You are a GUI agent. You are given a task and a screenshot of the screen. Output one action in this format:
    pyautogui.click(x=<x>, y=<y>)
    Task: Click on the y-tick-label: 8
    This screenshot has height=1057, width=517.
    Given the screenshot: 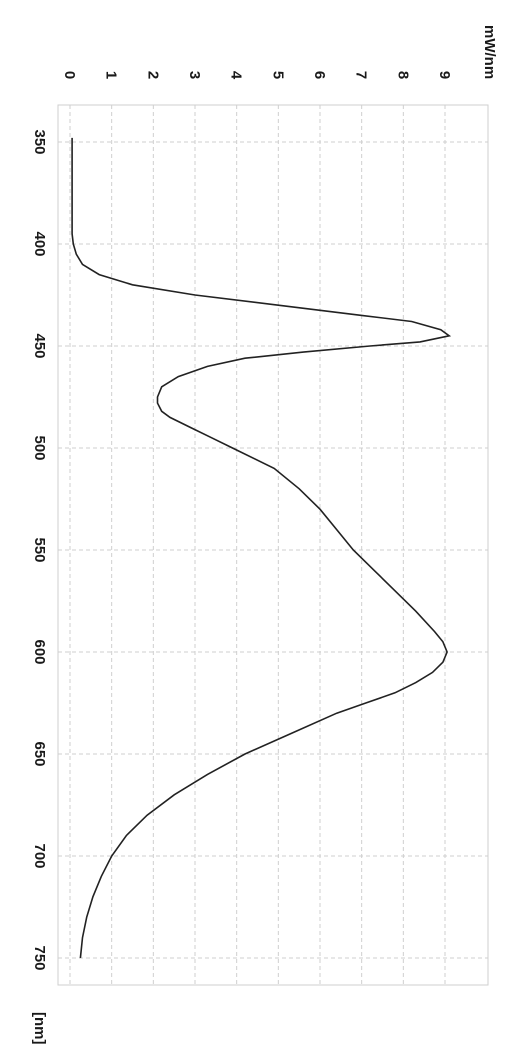 What is the action you would take?
    pyautogui.click(x=402, y=75)
    